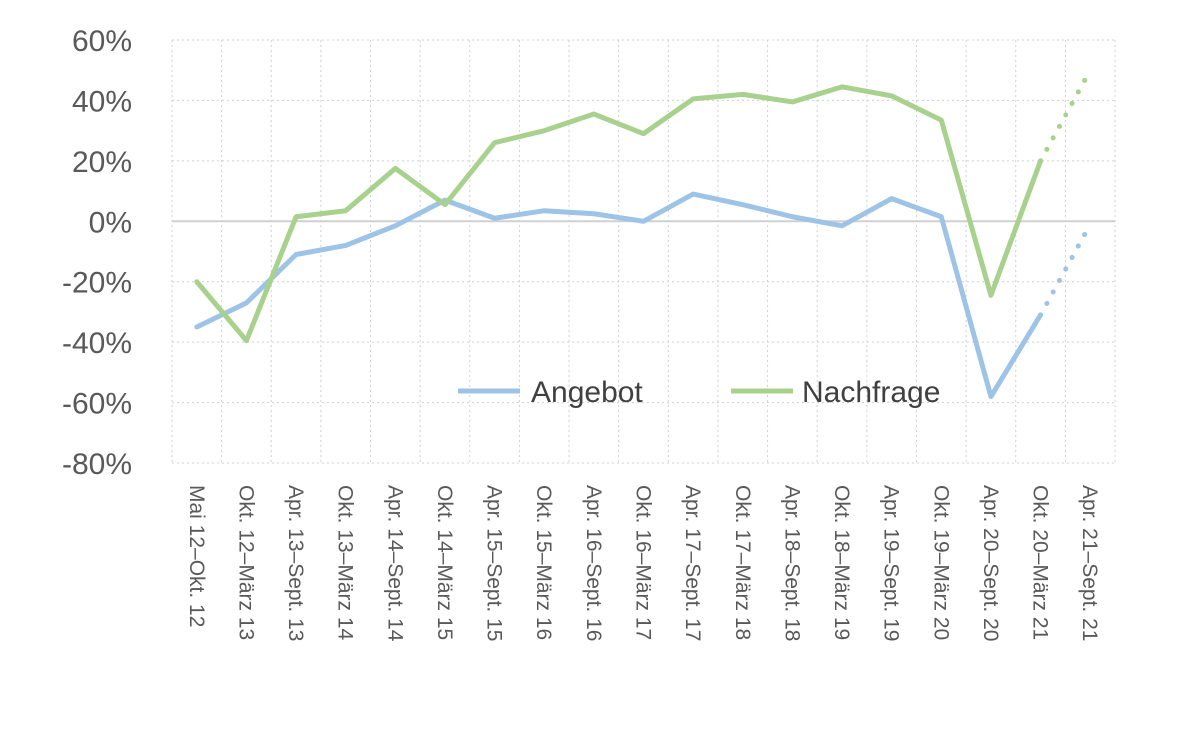 This screenshot has width=1200, height=739. Describe the element at coordinates (102, 41) in the screenshot. I see `y-tick-label: 60%` at that location.